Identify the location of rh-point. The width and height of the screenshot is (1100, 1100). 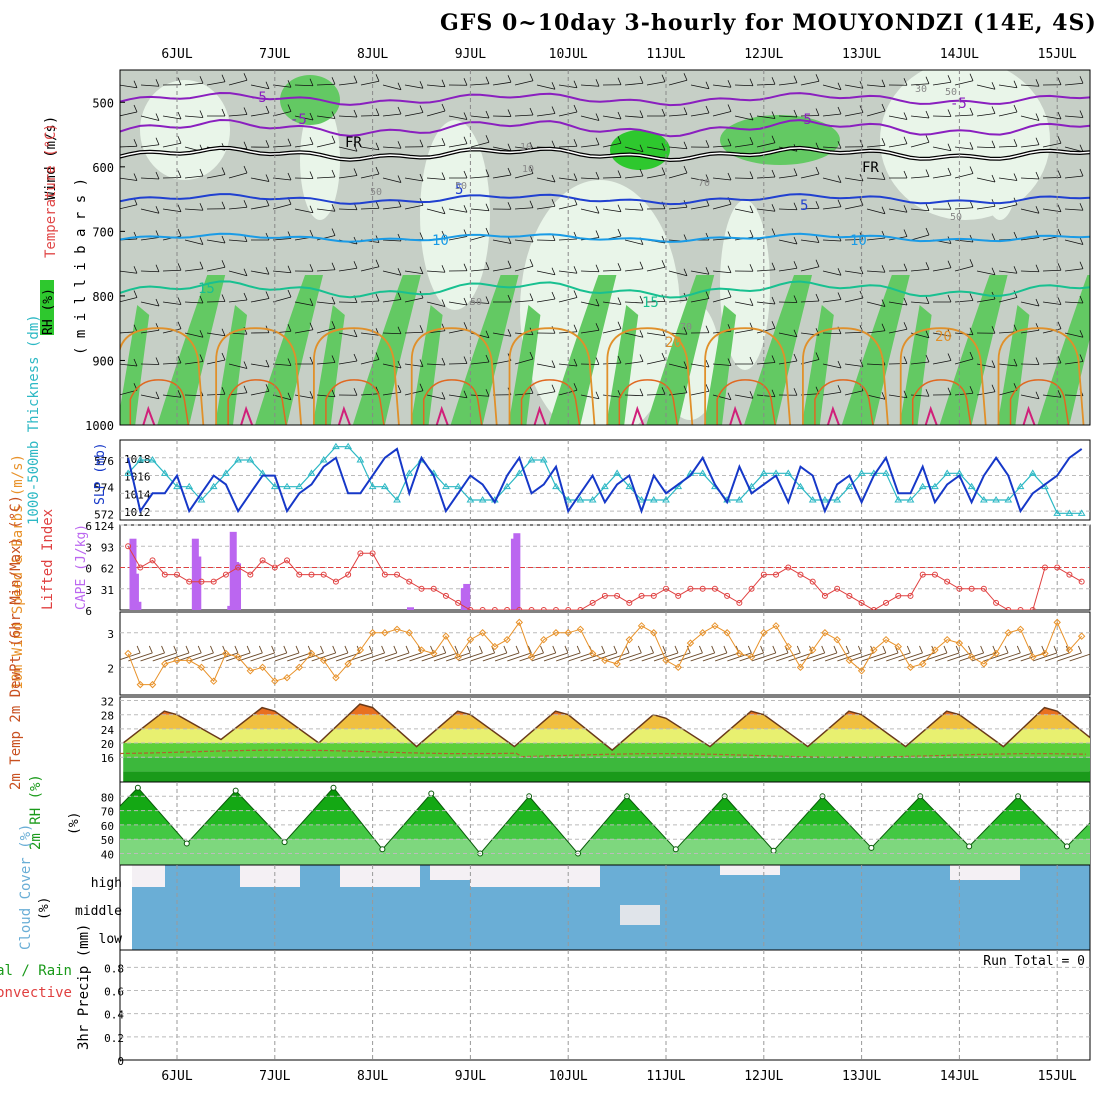
(1066, 846).